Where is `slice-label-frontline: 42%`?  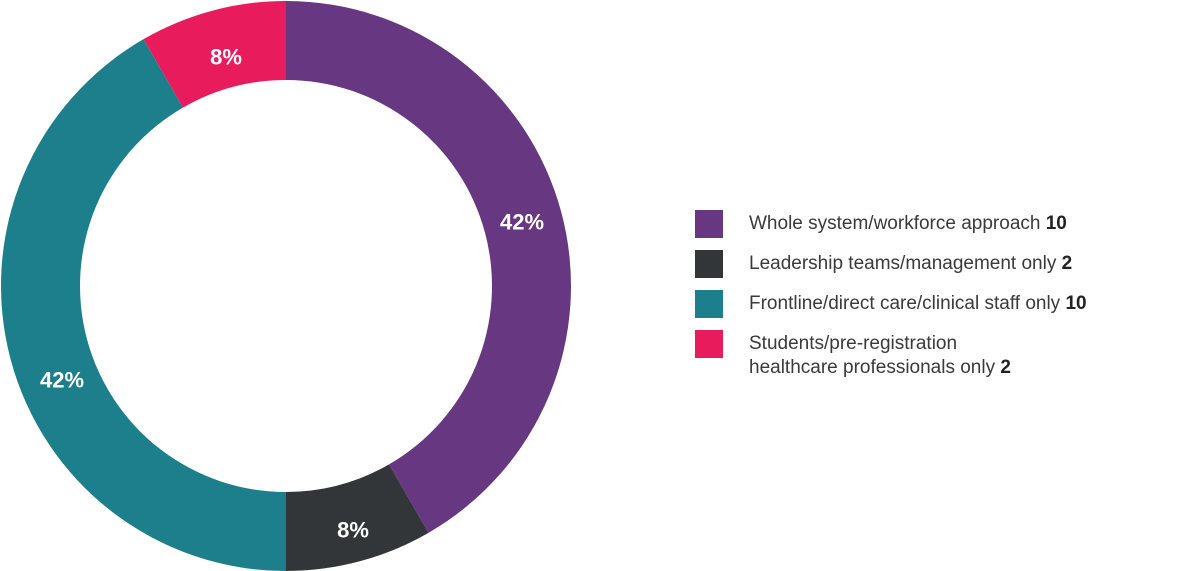
slice-label-frontline: 42% is located at coordinates (62, 380).